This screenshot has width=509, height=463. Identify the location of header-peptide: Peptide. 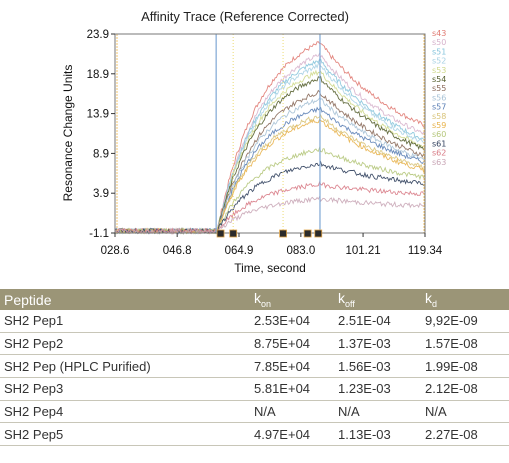
(125, 299).